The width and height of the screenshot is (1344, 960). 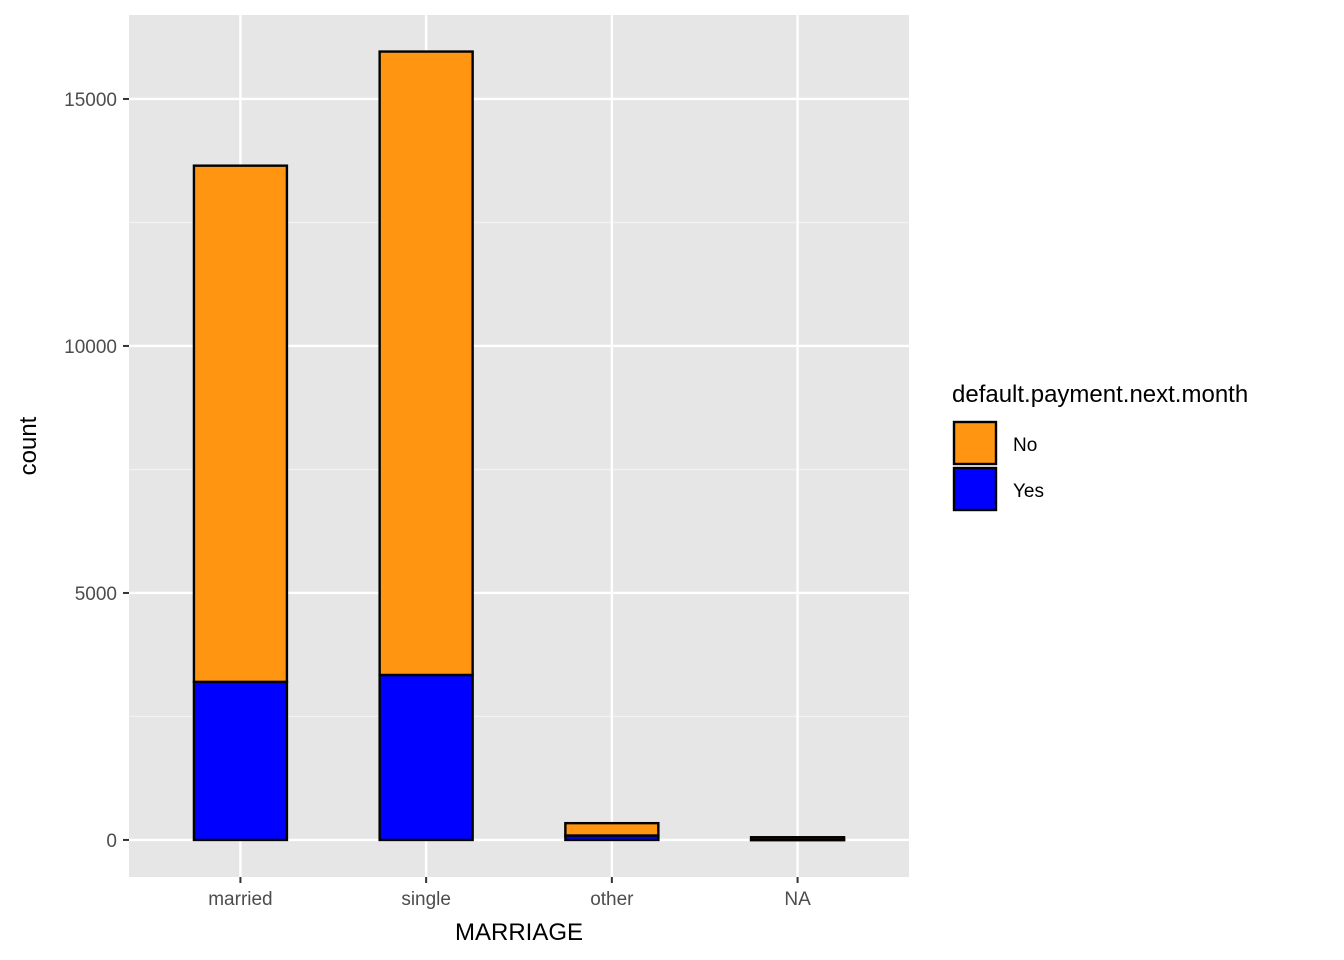 What do you see at coordinates (240, 899) in the screenshot?
I see `x-tick-label: married` at bounding box center [240, 899].